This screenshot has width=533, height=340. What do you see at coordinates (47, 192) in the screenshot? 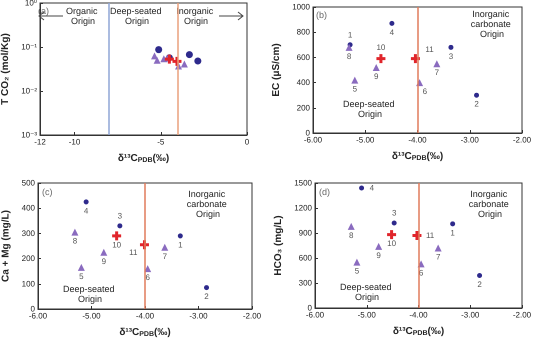
I see `annotation: (c)` at bounding box center [47, 192].